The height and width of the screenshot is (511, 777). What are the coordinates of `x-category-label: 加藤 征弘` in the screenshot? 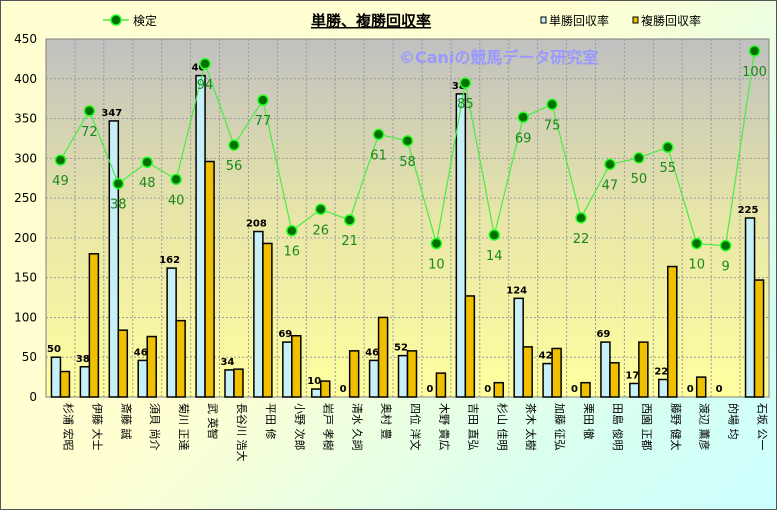 It's located at (559, 427).